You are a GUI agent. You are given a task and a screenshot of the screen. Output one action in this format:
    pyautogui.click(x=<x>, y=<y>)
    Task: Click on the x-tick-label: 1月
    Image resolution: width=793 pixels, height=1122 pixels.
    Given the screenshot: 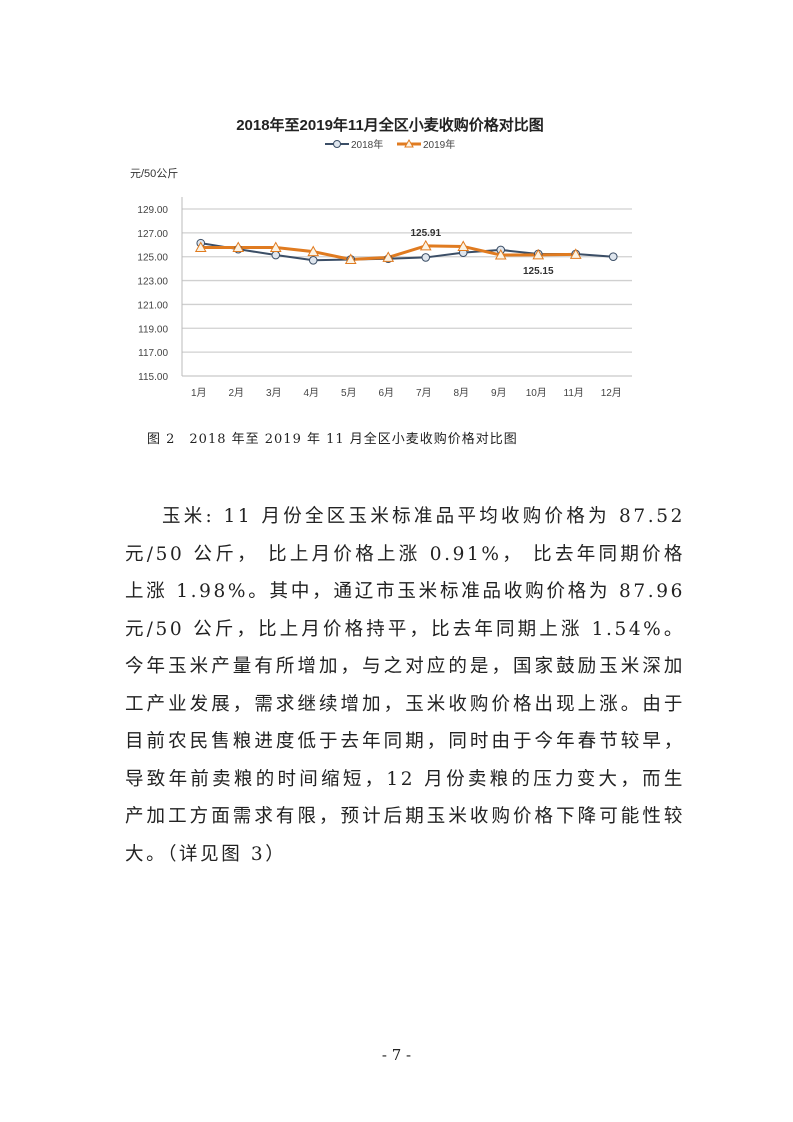 What is the action you would take?
    pyautogui.click(x=199, y=393)
    